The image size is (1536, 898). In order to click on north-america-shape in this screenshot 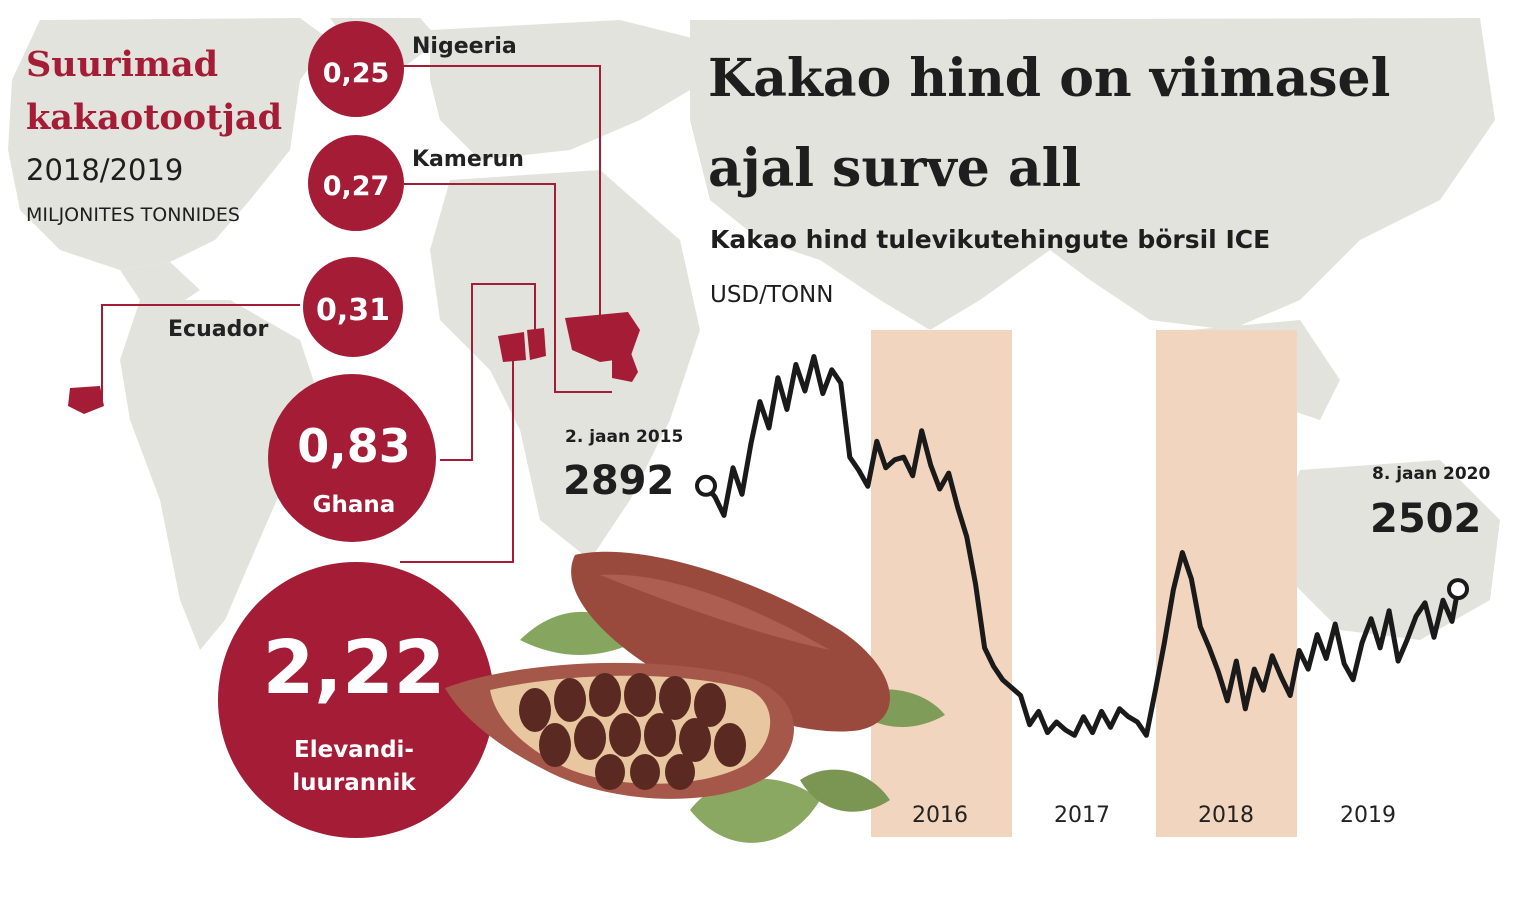, I will do `click(169, 144)`.